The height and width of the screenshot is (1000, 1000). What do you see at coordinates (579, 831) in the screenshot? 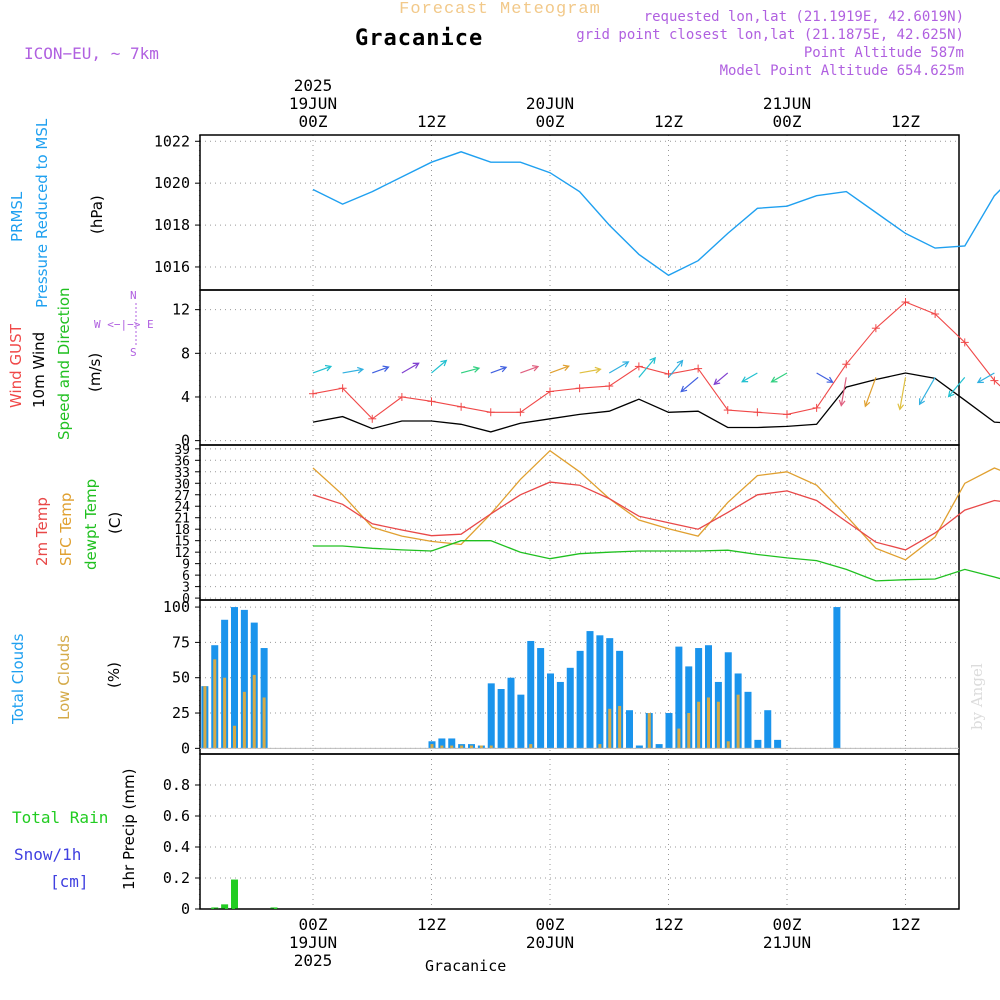
I see `panel-frame` at bounding box center [579, 831].